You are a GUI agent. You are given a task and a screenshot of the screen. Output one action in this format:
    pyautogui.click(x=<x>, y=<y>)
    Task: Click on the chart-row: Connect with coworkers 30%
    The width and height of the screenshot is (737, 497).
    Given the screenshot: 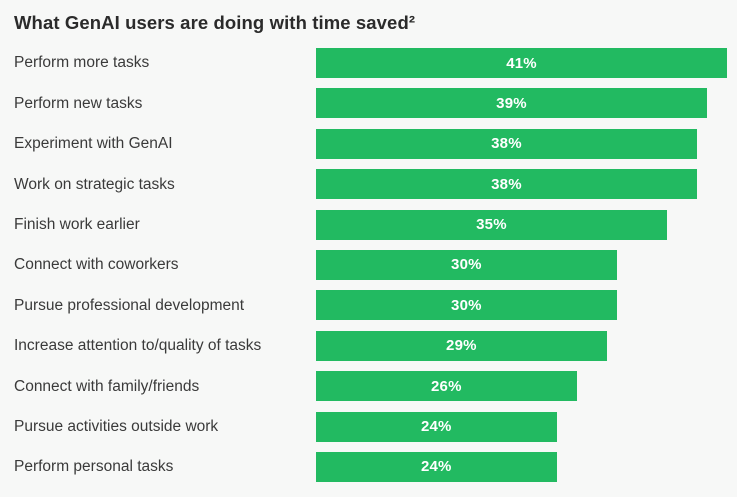 What is the action you would take?
    pyautogui.click(x=370, y=264)
    